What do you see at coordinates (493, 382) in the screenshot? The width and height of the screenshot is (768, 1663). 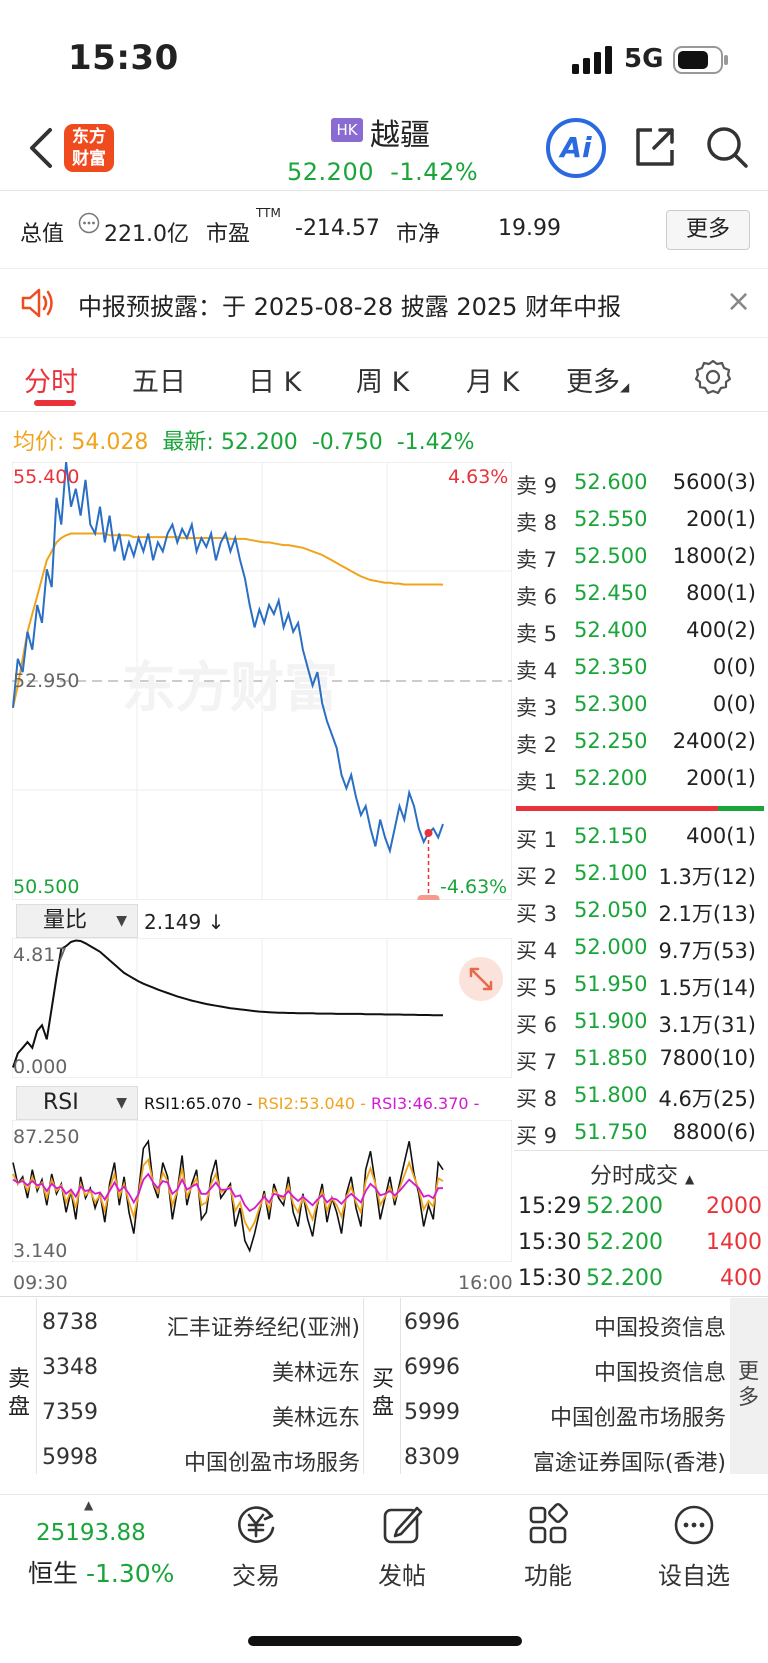 I see `tab-monthly-k: 月 K` at bounding box center [493, 382].